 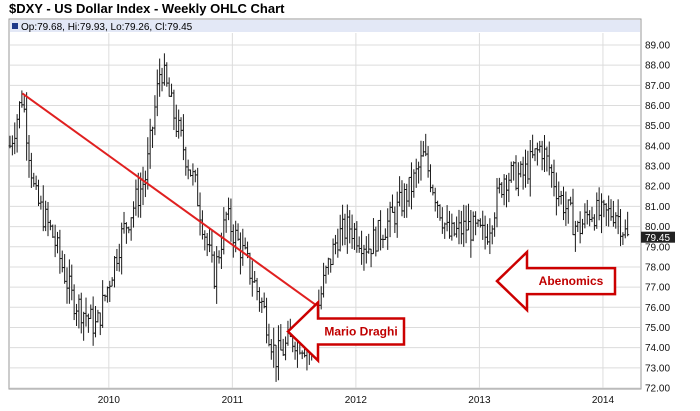 What do you see at coordinates (657, 207) in the screenshot?
I see `y-tick-label: 81.00` at bounding box center [657, 207].